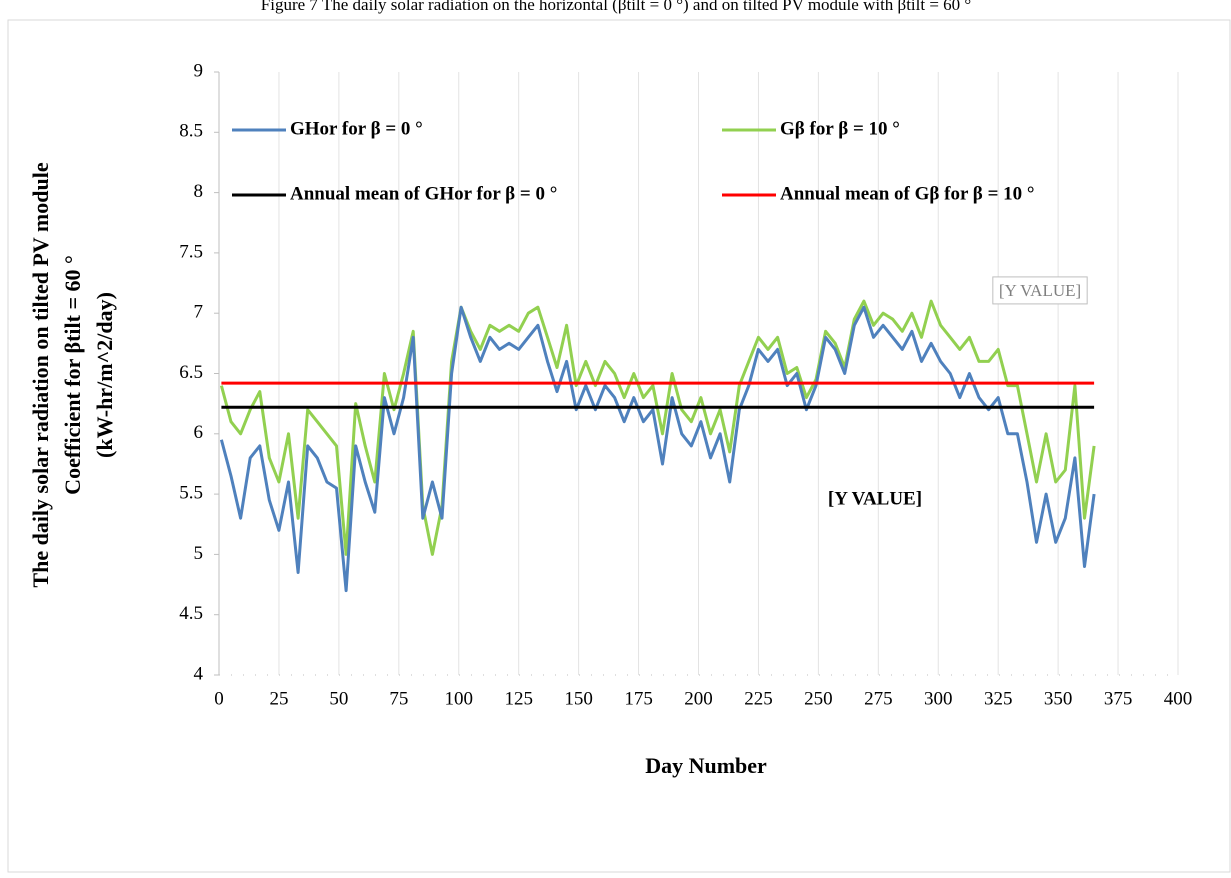 Image resolution: width=1231 pixels, height=878 pixels. Describe the element at coordinates (199, 70) in the screenshot. I see `y-tick-label: 9` at that location.